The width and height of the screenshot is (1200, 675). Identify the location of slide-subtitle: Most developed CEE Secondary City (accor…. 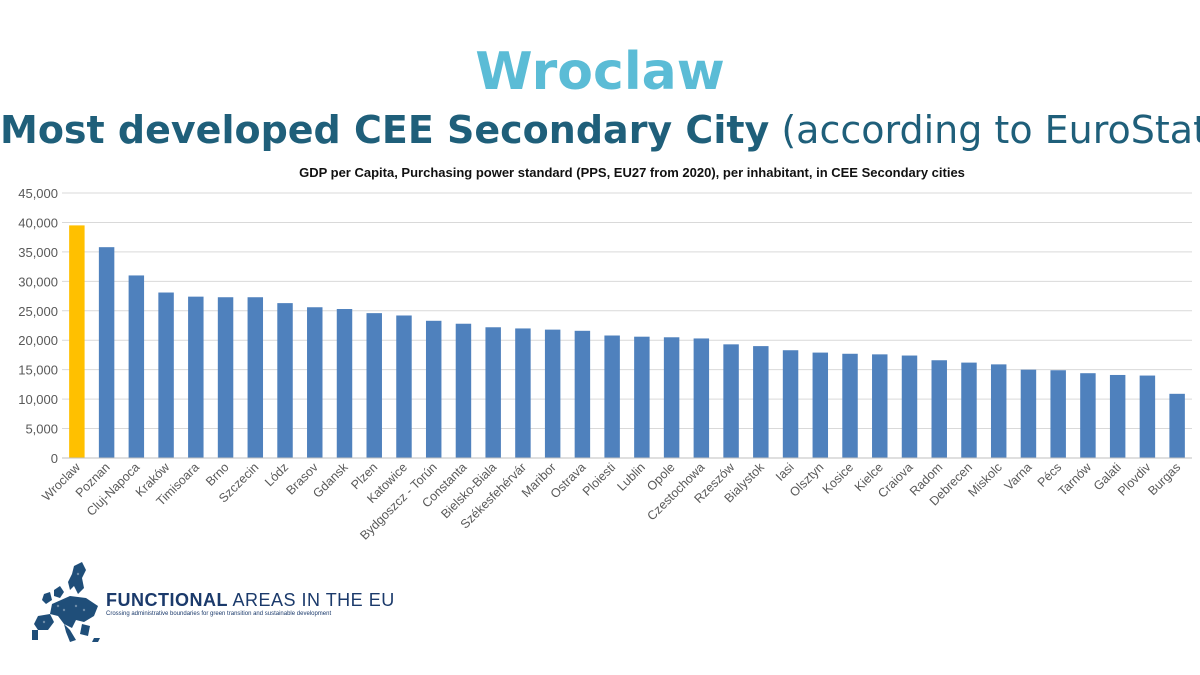
(600, 130).